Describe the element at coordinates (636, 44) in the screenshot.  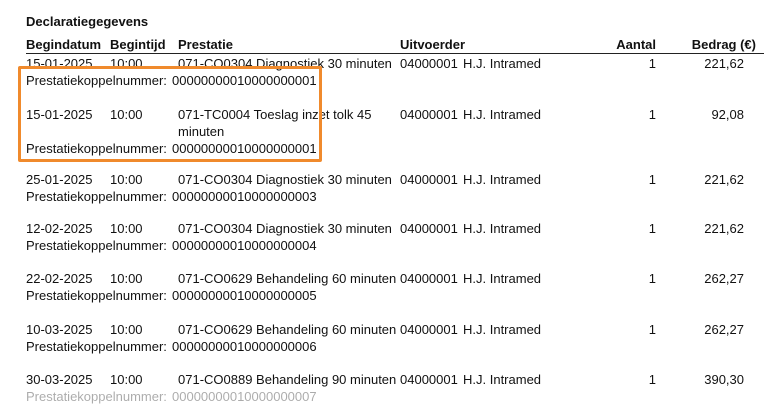
I see `col-aantal: Aantal` at that location.